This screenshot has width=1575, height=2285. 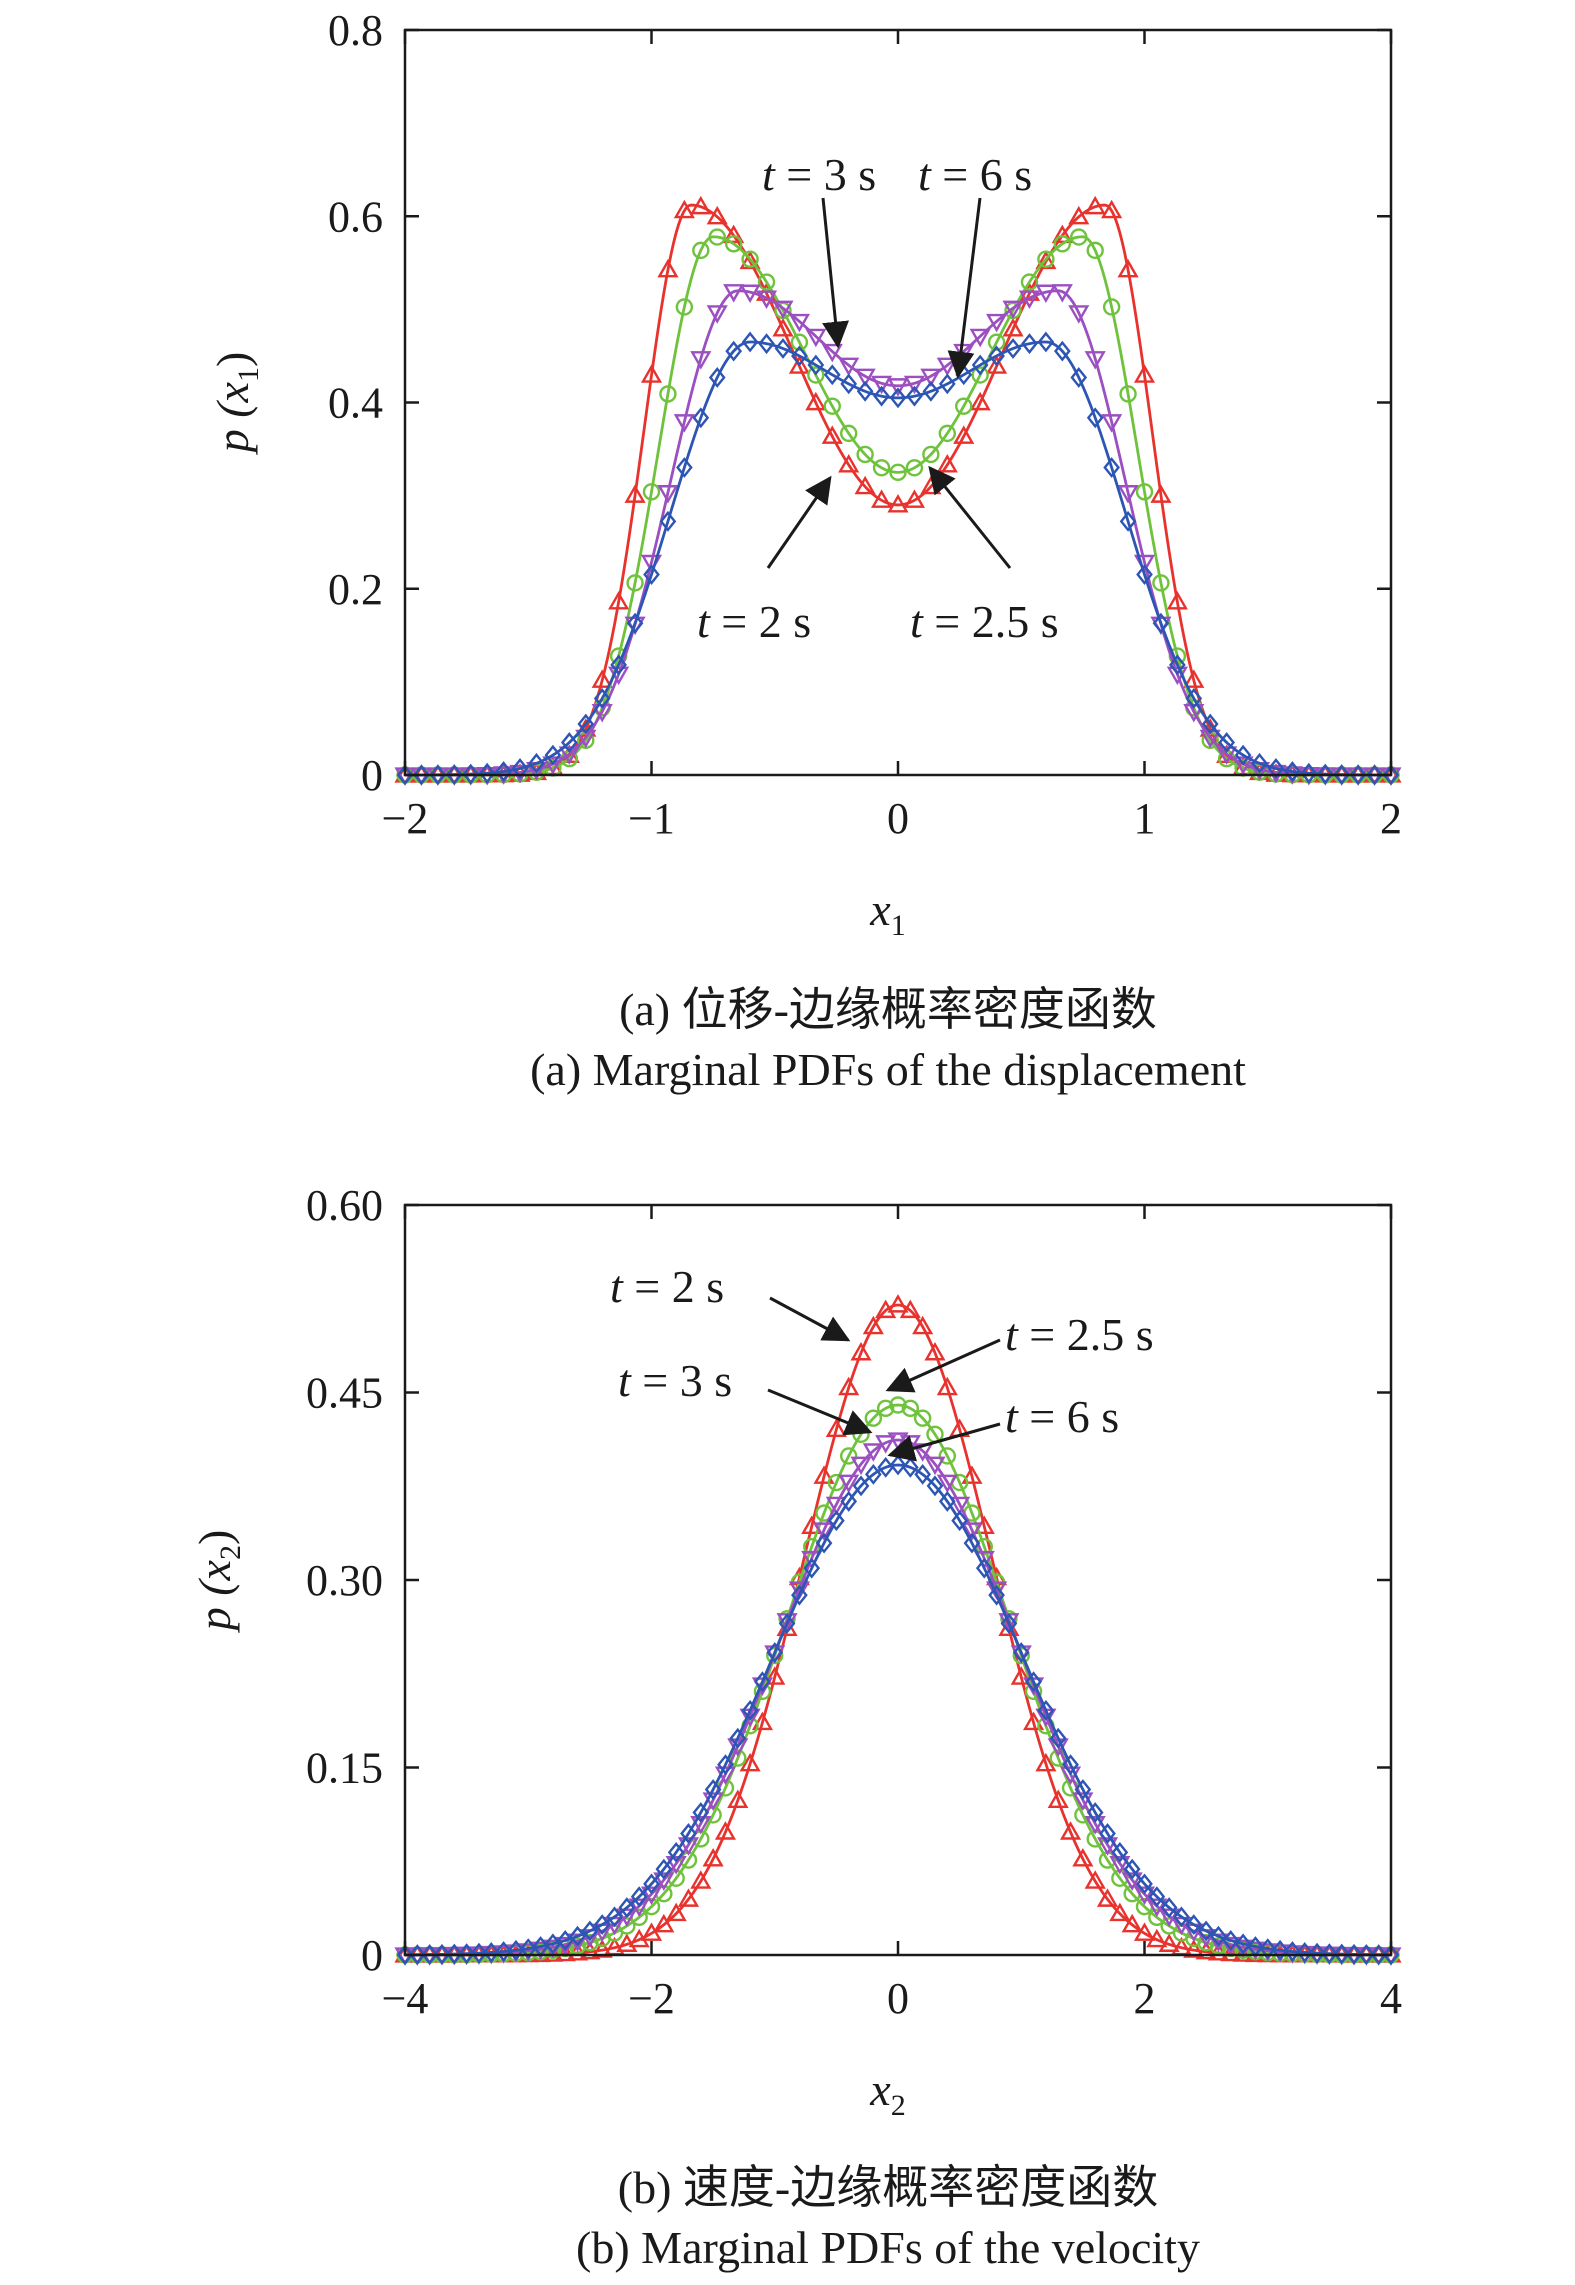 I want to click on annotation-label: t = 6 s, so click(x=975, y=174).